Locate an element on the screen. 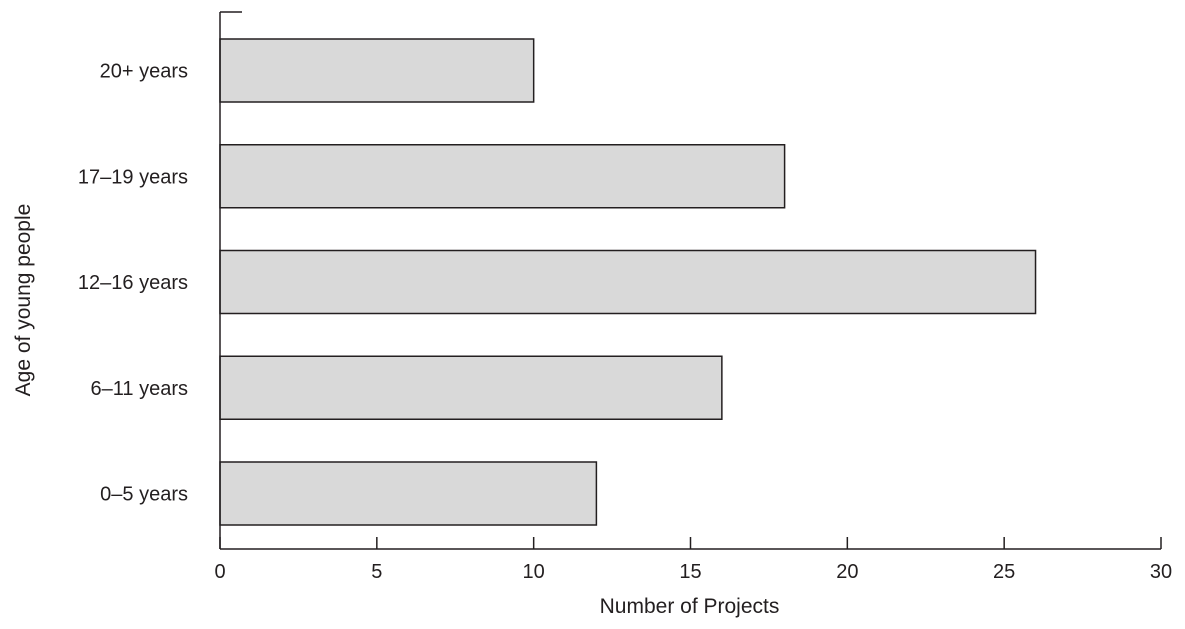 The width and height of the screenshot is (1185, 629). y-axis-title: Age of young people is located at coordinates (23, 300).